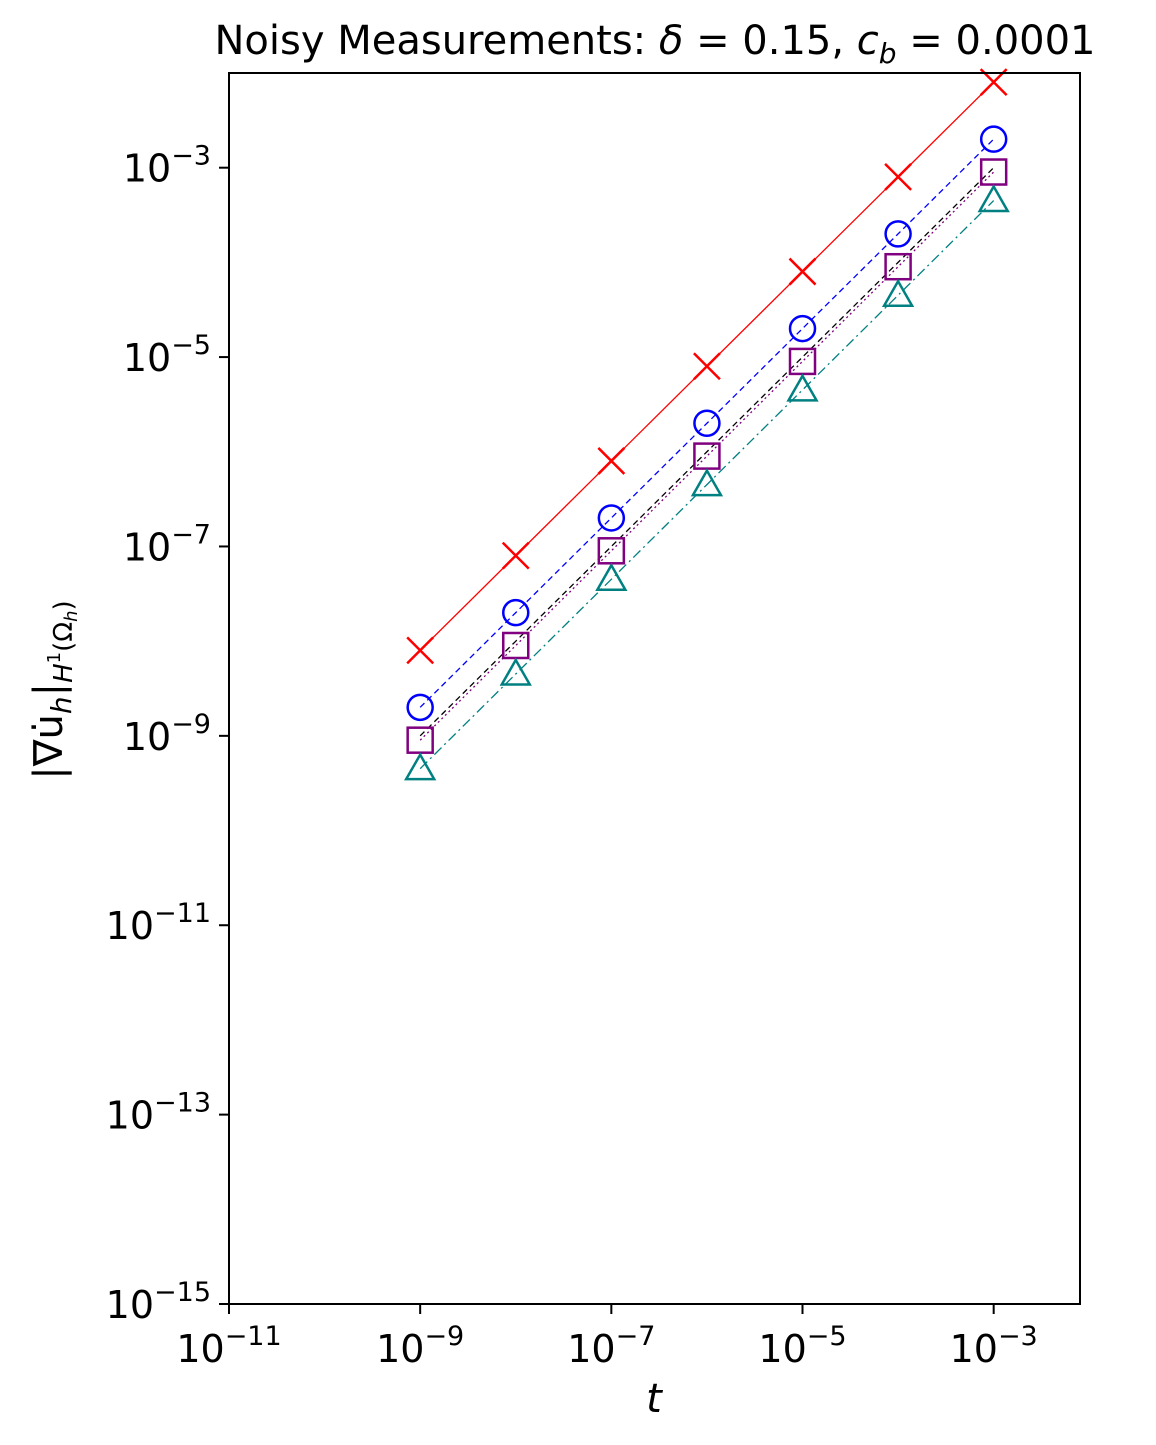  What do you see at coordinates (228, 1346) in the screenshot?
I see `x-tick-label: 10⁻¹¹` at bounding box center [228, 1346].